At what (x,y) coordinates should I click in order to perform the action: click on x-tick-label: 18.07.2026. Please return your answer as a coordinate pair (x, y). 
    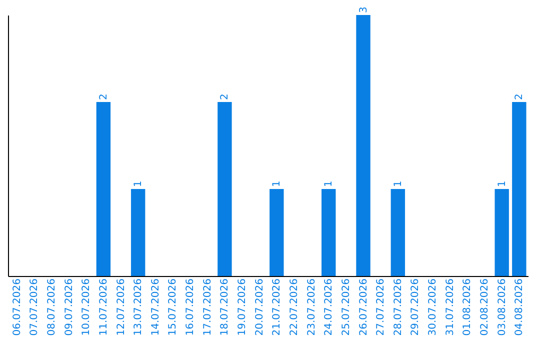
    Looking at the image, I should click on (225, 307).